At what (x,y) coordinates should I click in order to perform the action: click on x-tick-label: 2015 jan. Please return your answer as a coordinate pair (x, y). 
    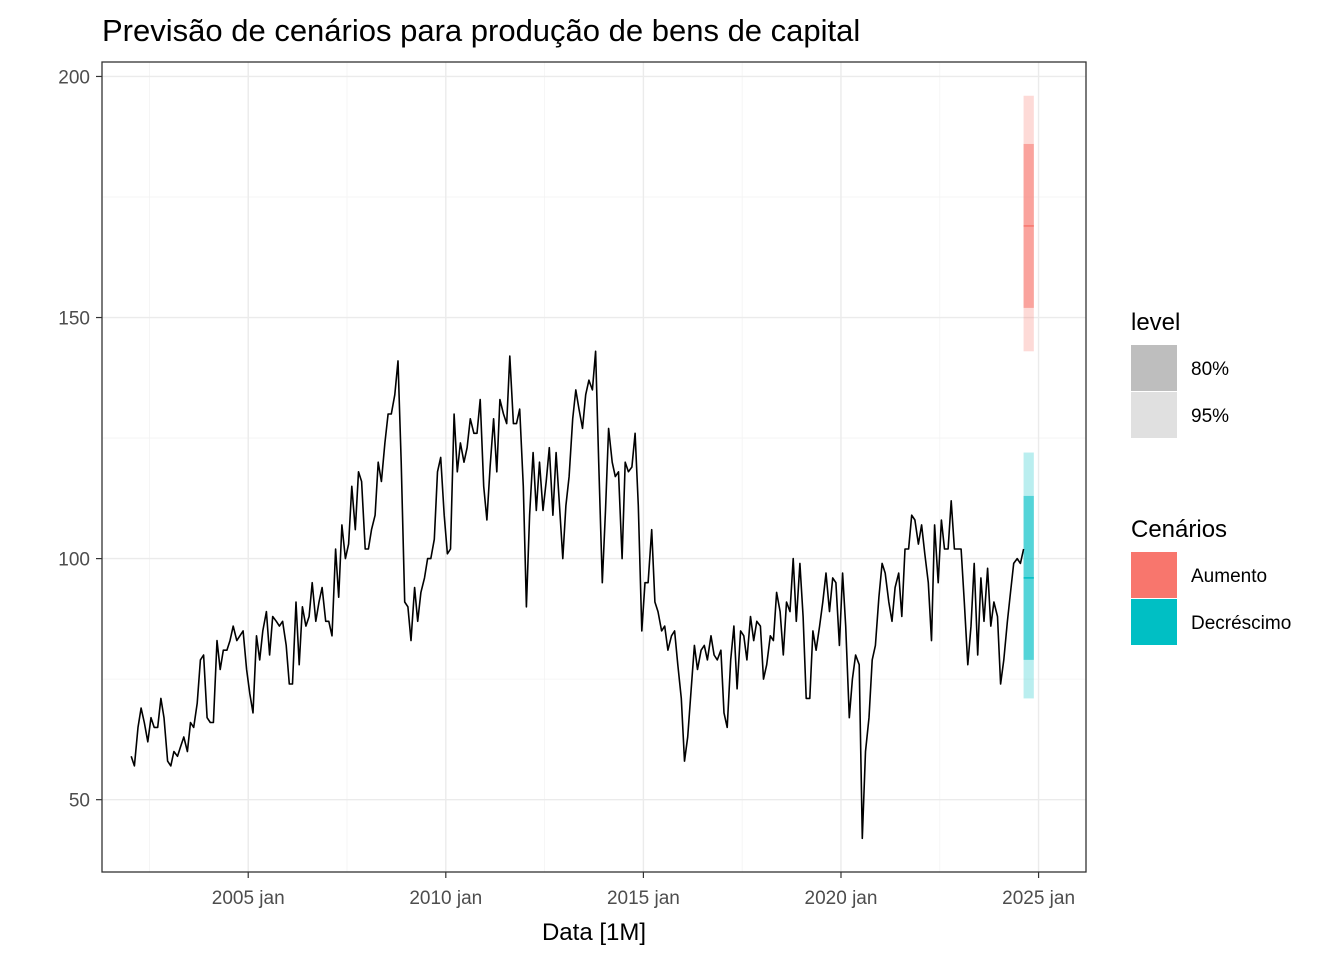
    Looking at the image, I should click on (643, 898).